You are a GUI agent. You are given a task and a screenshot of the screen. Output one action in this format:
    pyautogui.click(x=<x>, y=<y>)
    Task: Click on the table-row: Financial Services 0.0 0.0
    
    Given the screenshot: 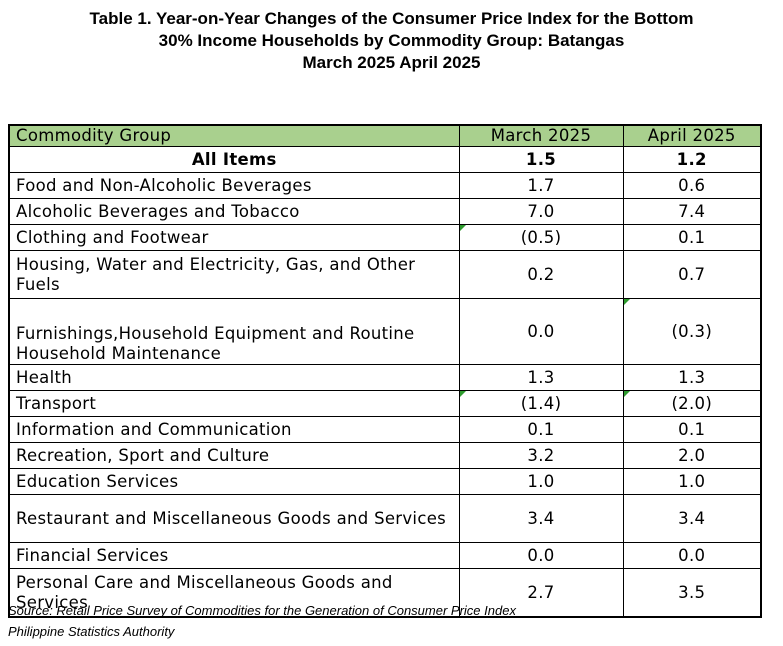 What is the action you would take?
    pyautogui.click(x=385, y=555)
    